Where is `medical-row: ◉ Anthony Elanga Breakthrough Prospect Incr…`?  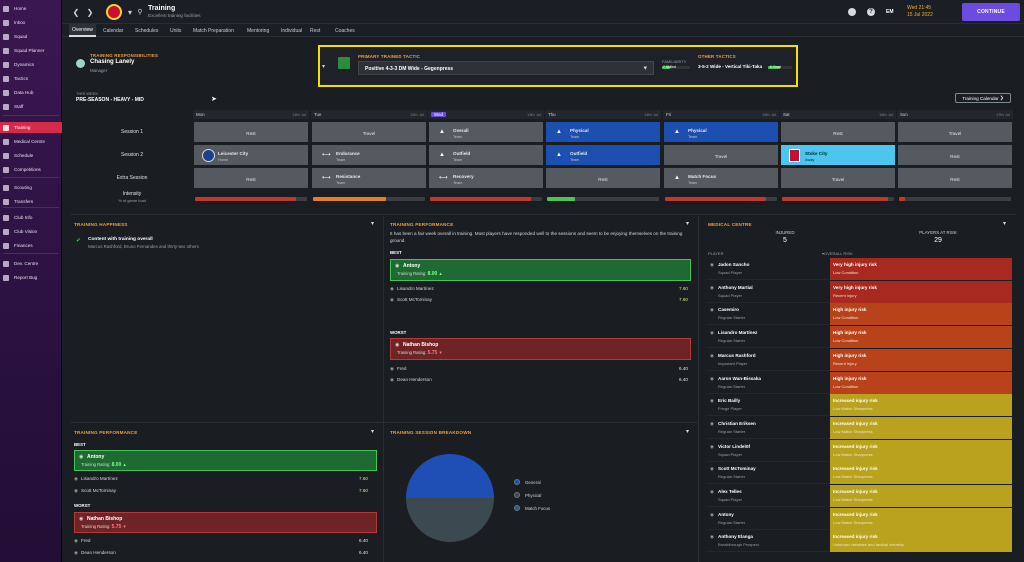 medical-row: ◉ Anthony Elanga Breakthrough Prospect Incr… is located at coordinates (859, 541).